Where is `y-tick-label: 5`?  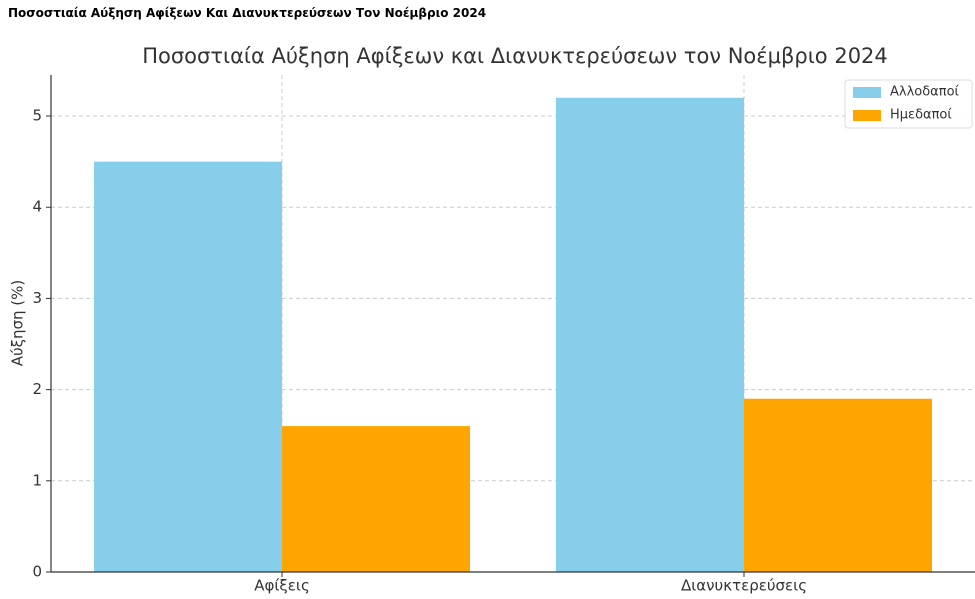 y-tick-label: 5 is located at coordinates (37, 116).